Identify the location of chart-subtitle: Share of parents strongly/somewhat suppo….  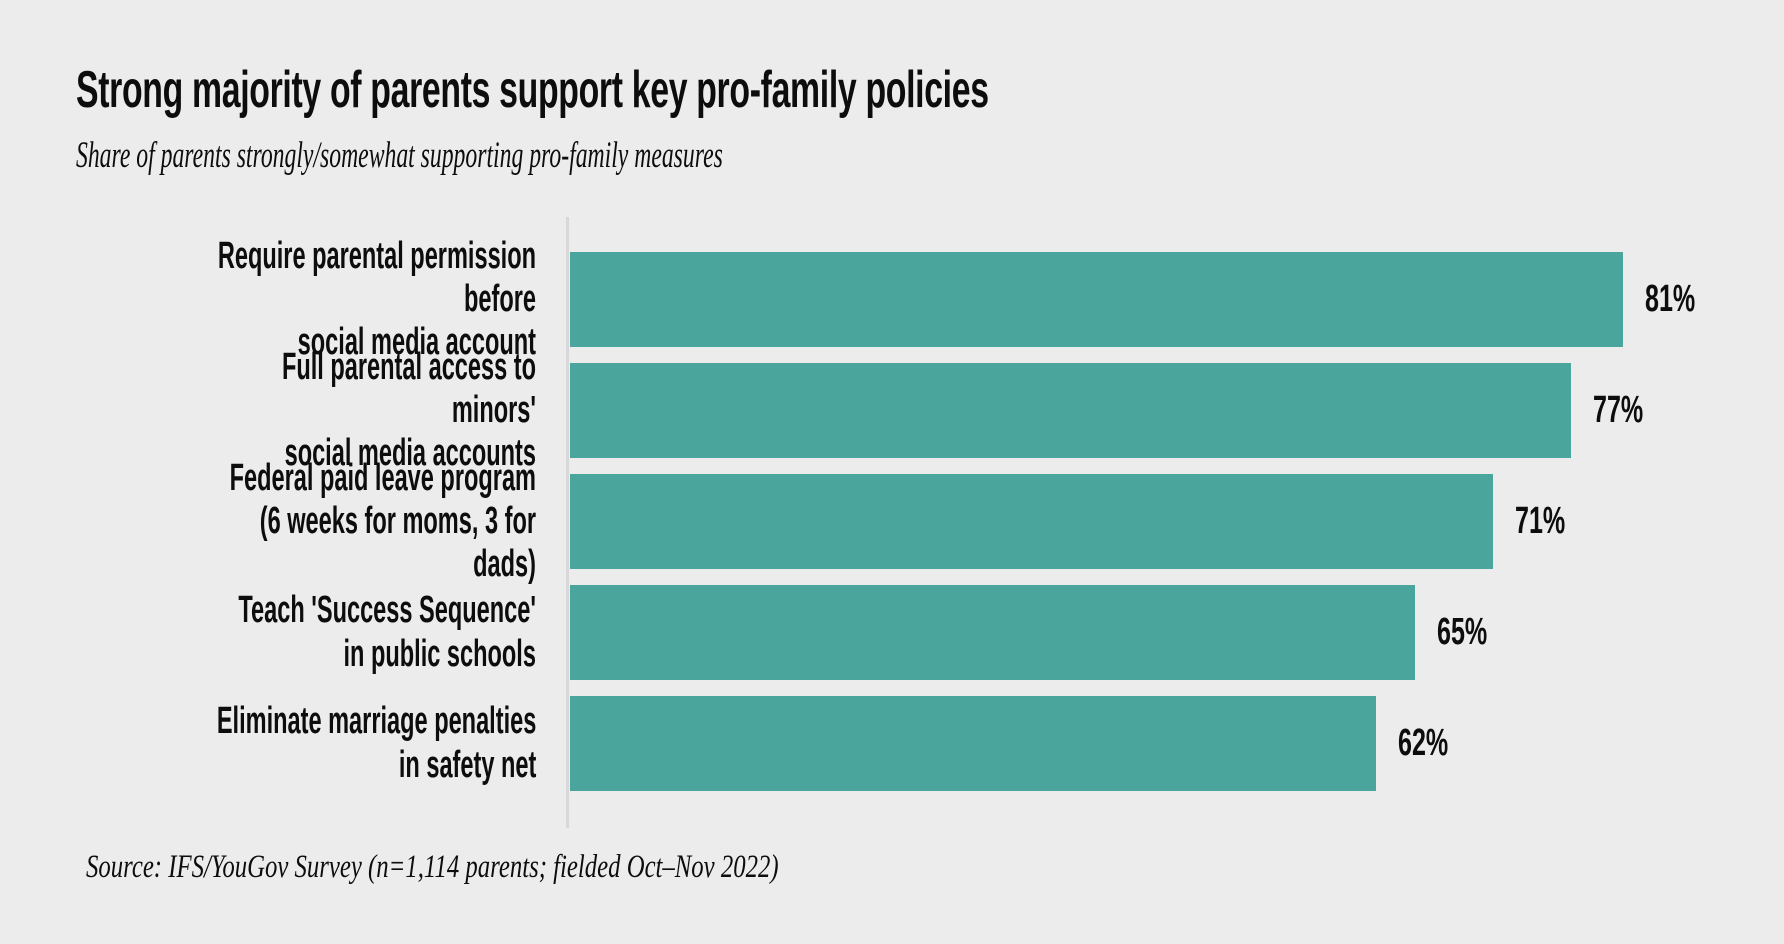
(581, 156).